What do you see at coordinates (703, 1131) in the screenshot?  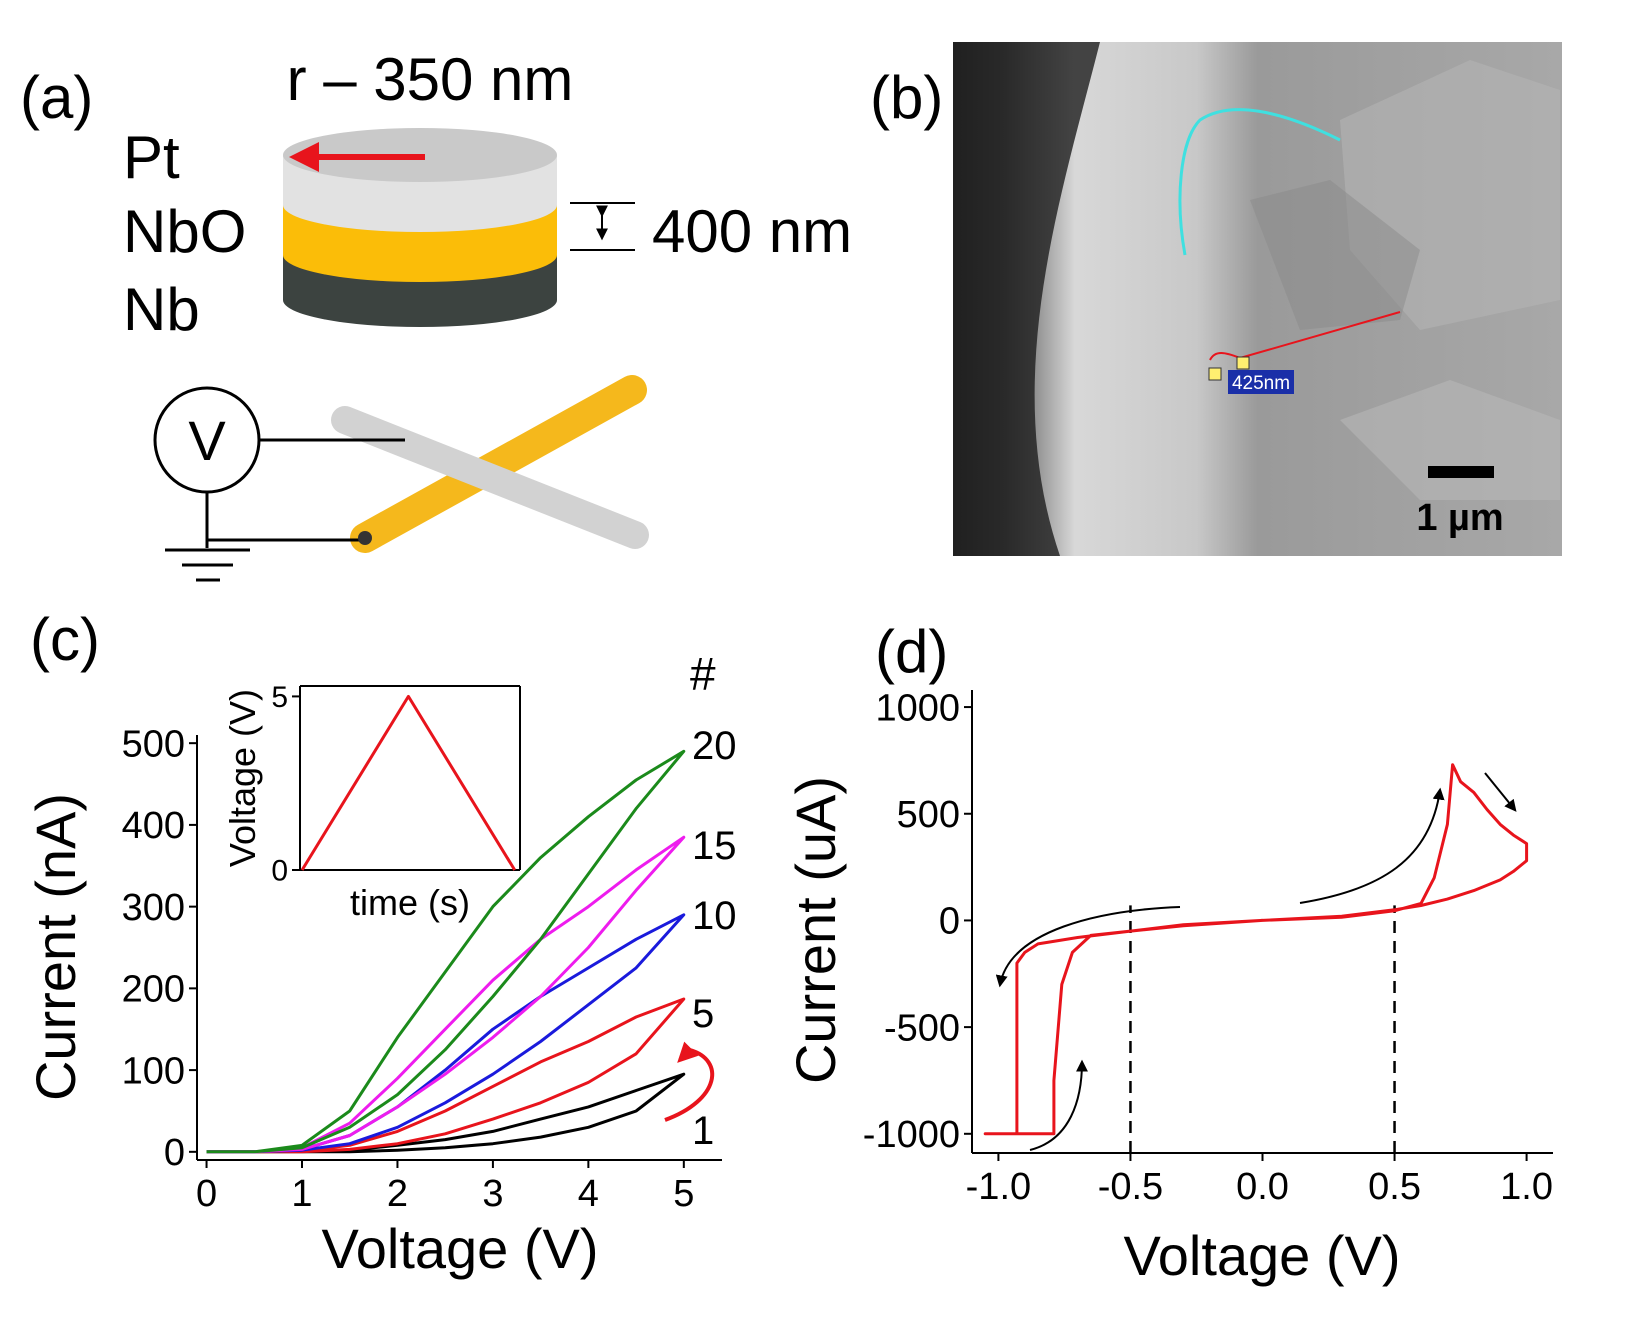 I see `series-label: 1` at bounding box center [703, 1131].